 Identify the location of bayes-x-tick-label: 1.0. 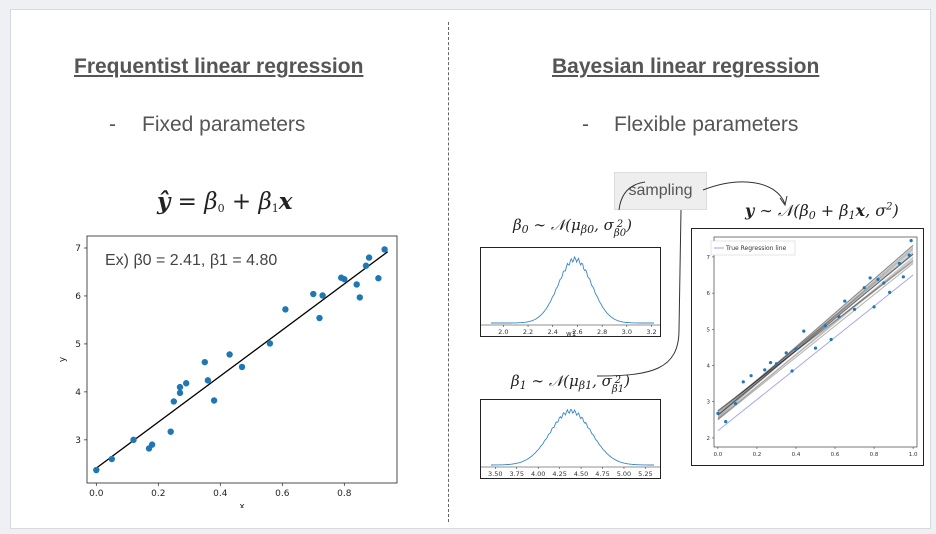
(913, 455).